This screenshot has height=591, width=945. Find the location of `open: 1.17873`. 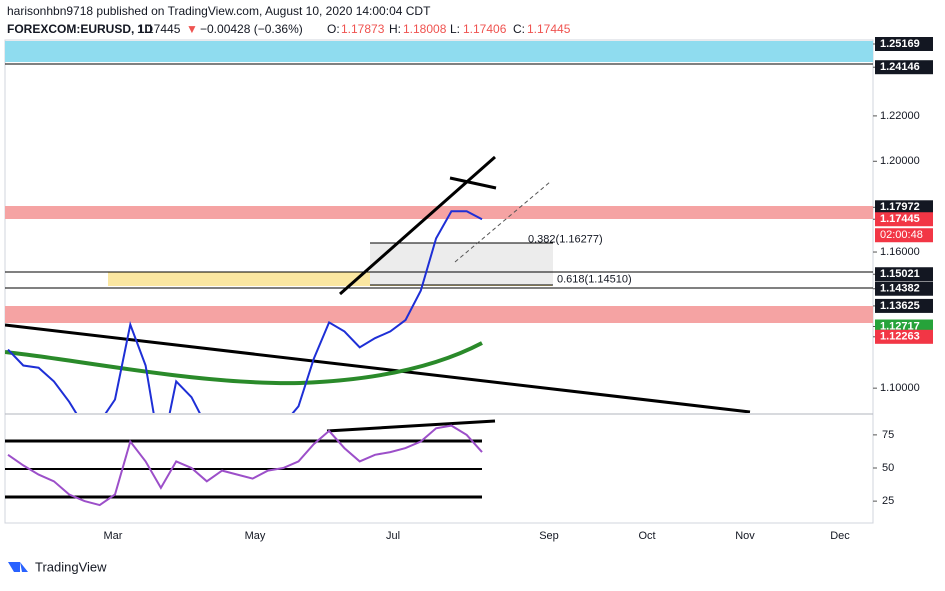

open: 1.17873 is located at coordinates (363, 29).